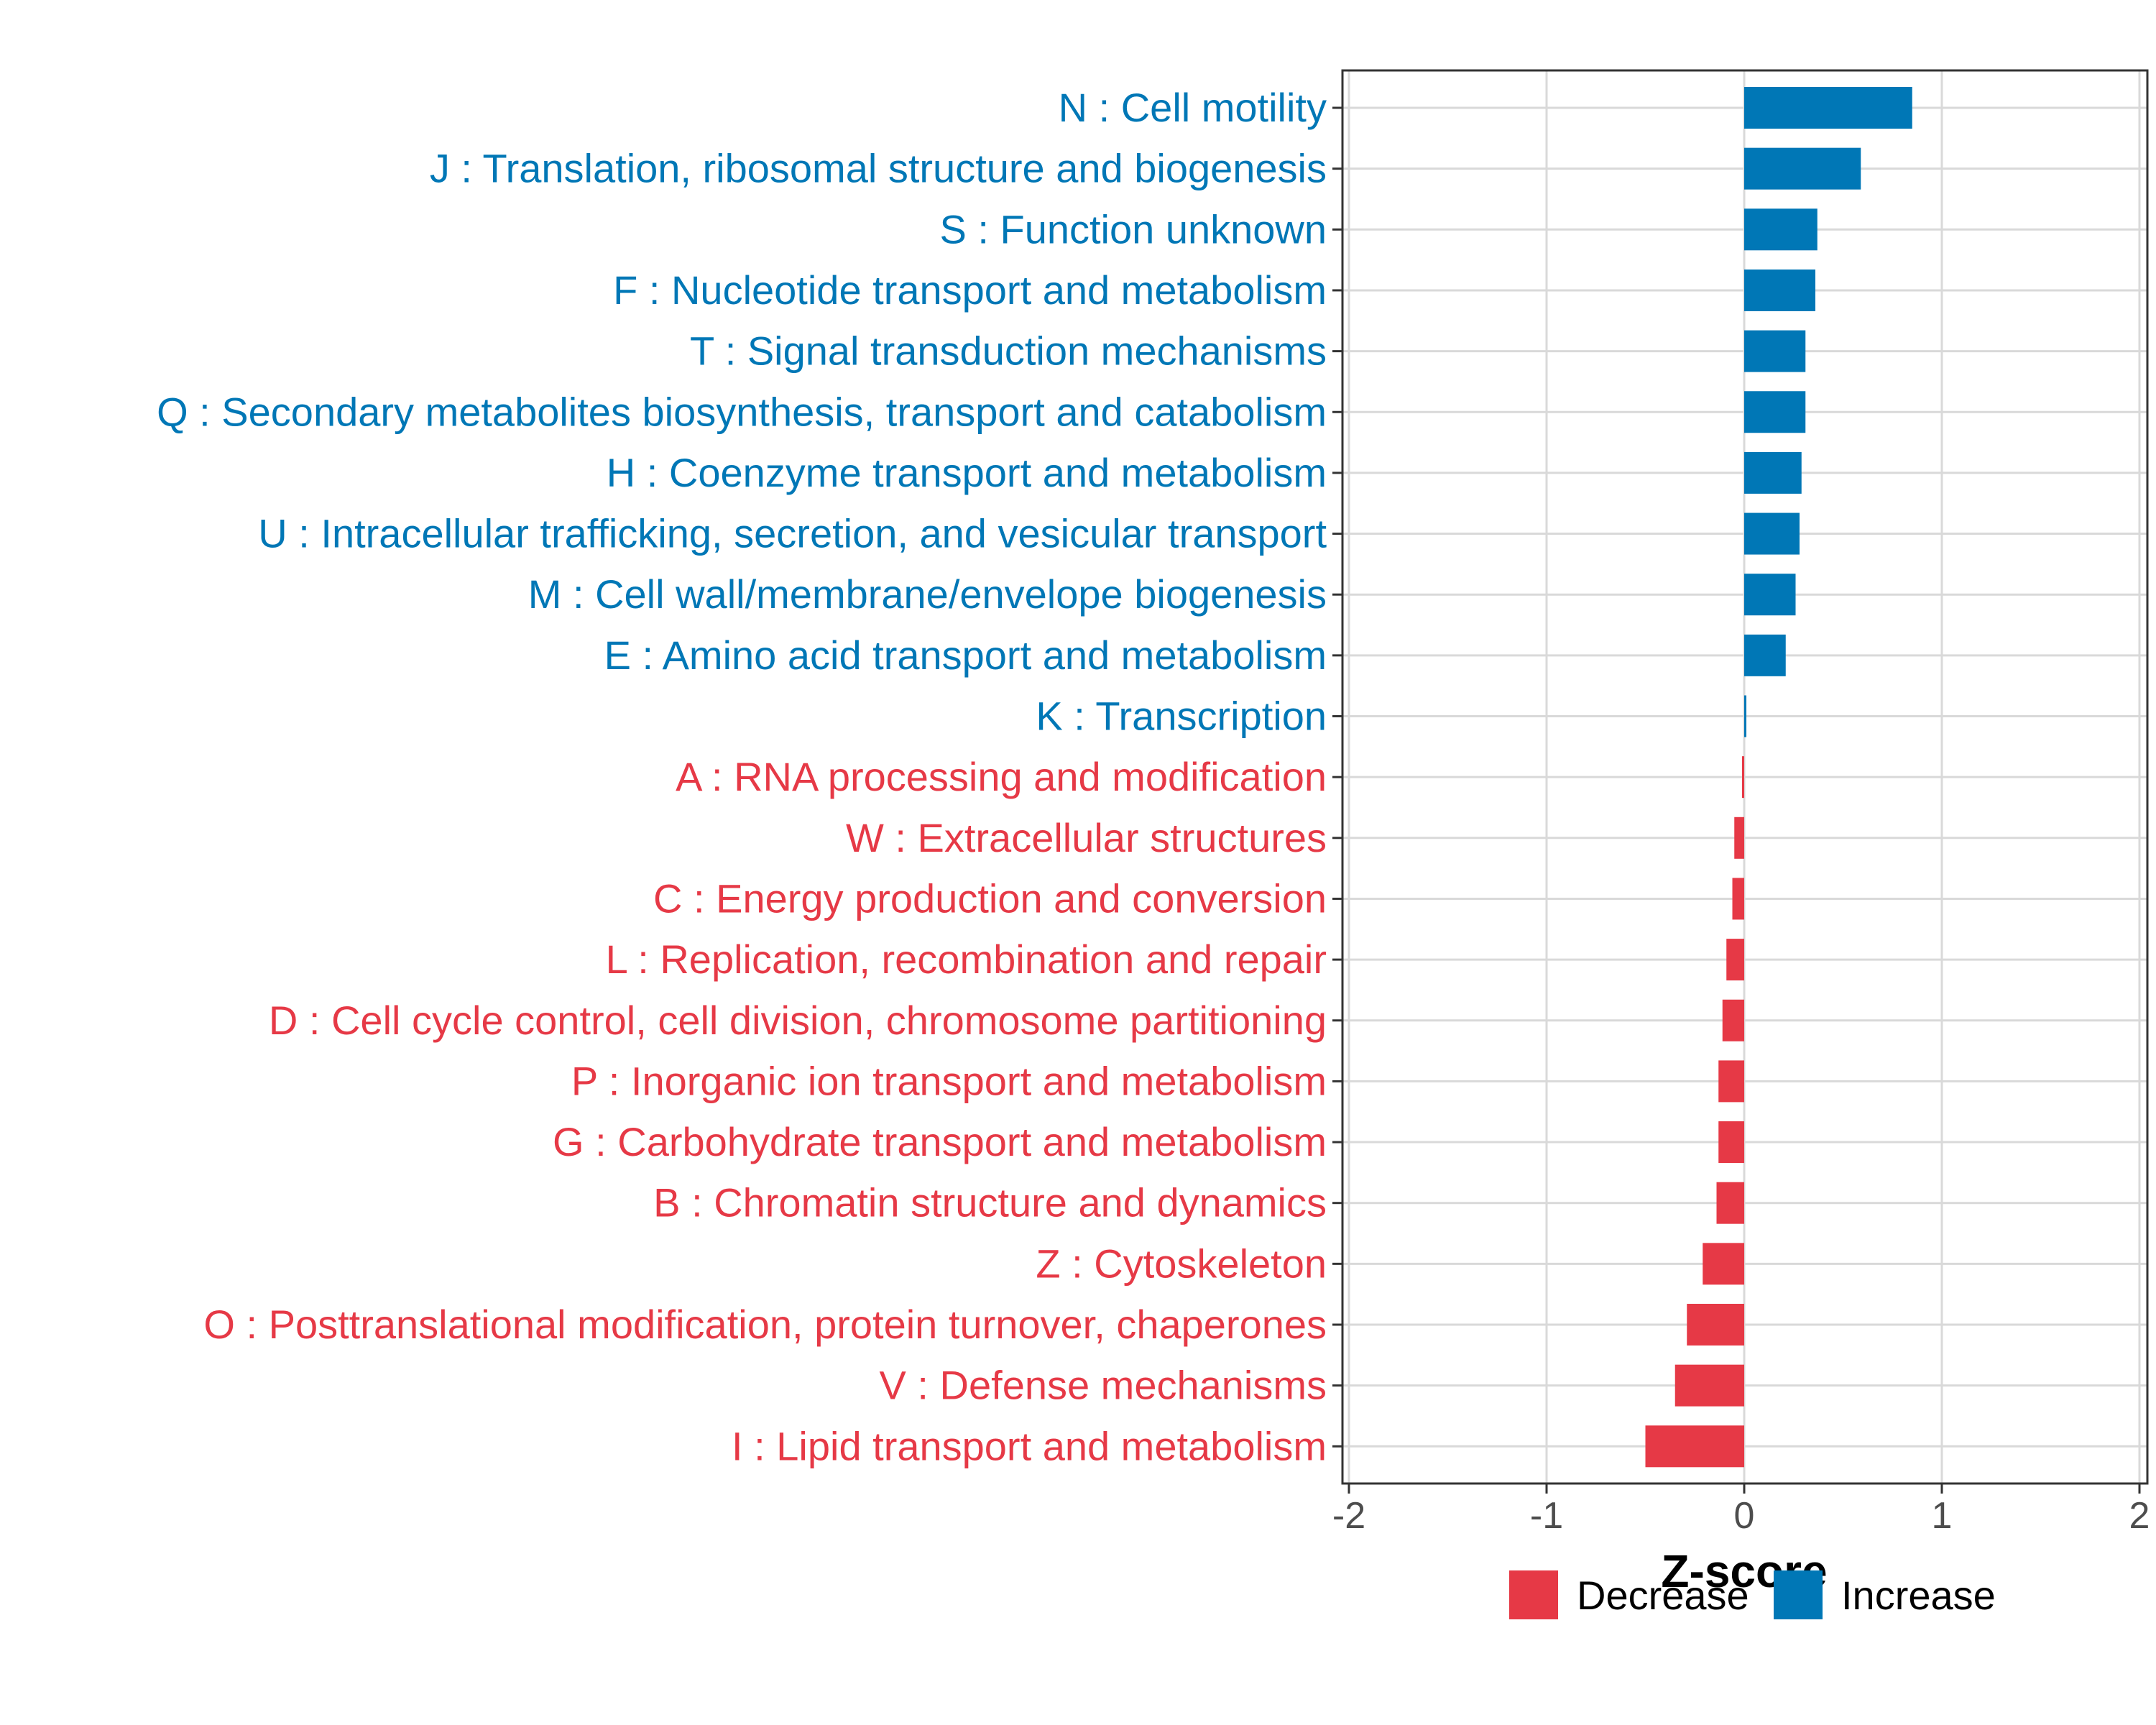 The image size is (2156, 1725). What do you see at coordinates (1918, 1595) in the screenshot?
I see `legend-label: Increase` at bounding box center [1918, 1595].